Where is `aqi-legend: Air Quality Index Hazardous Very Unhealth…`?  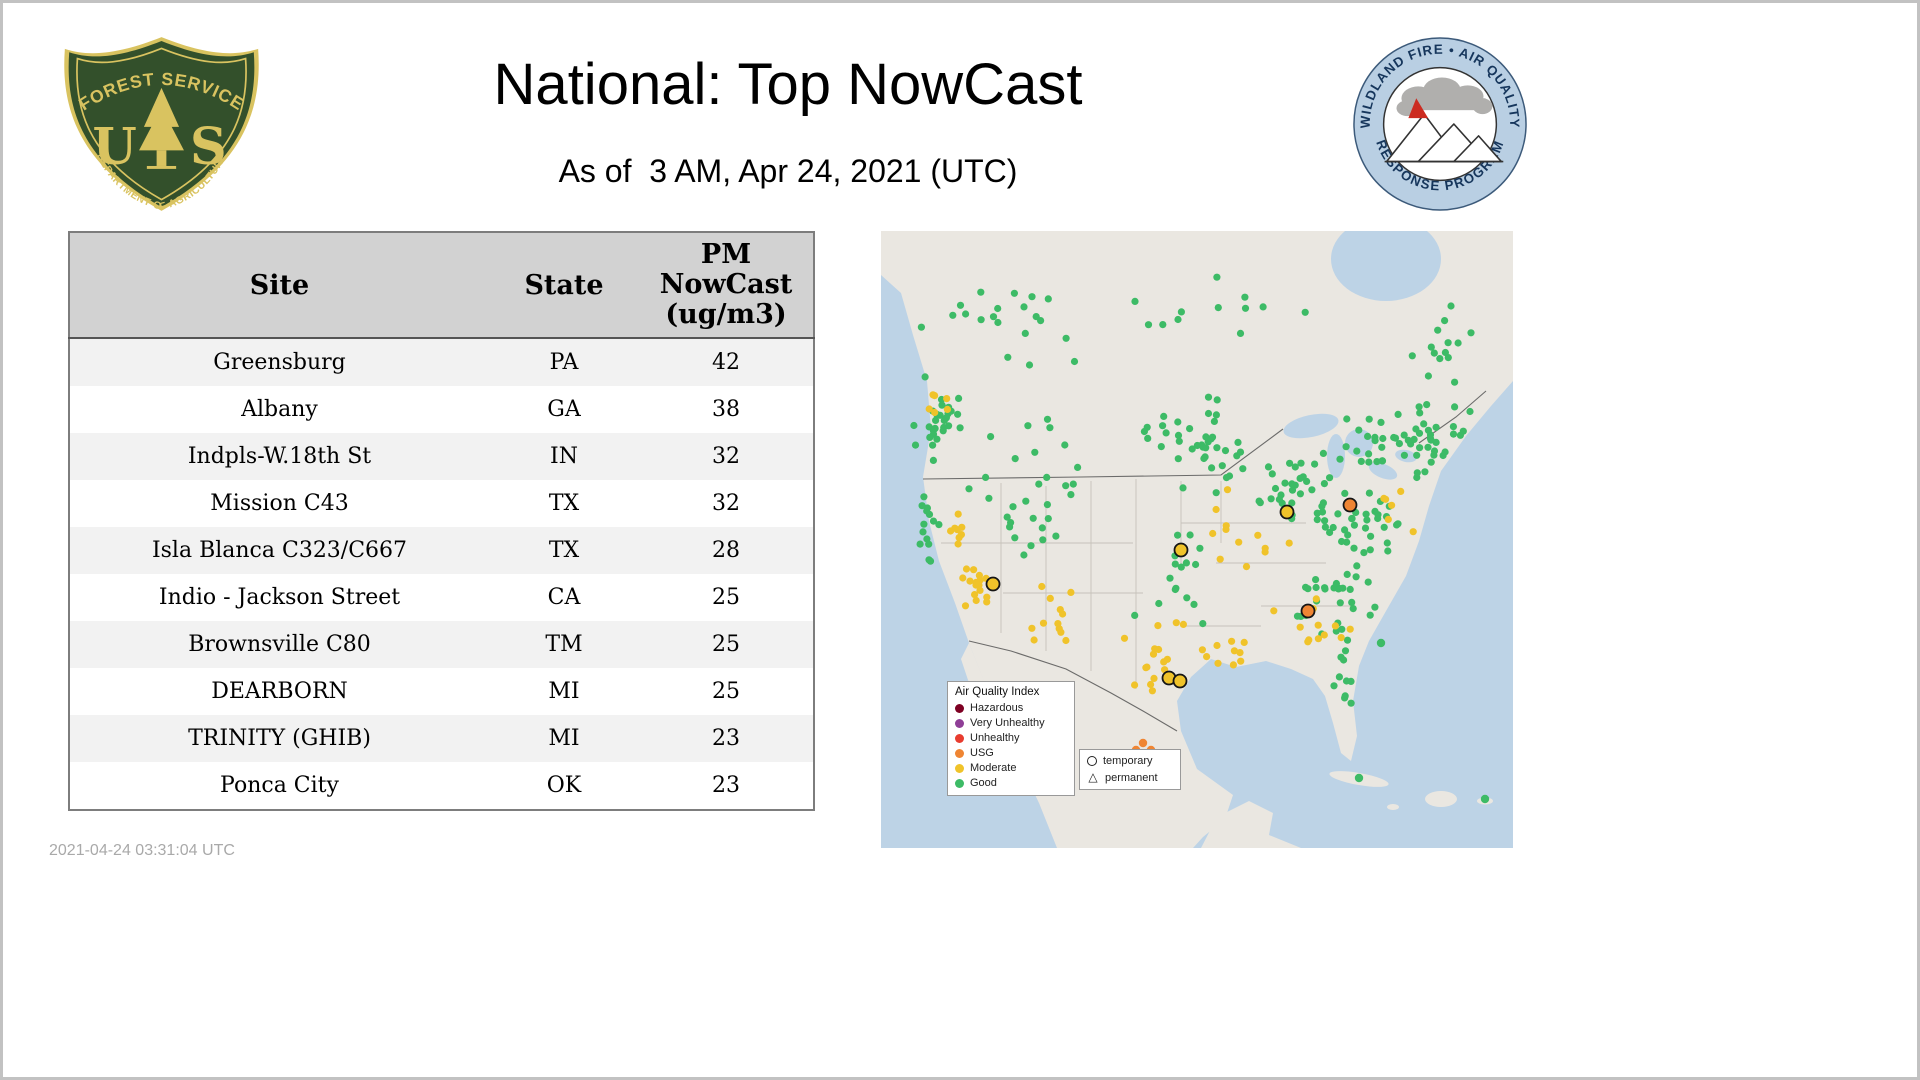 aqi-legend: Air Quality Index Hazardous Very Unhealth… is located at coordinates (1011, 738).